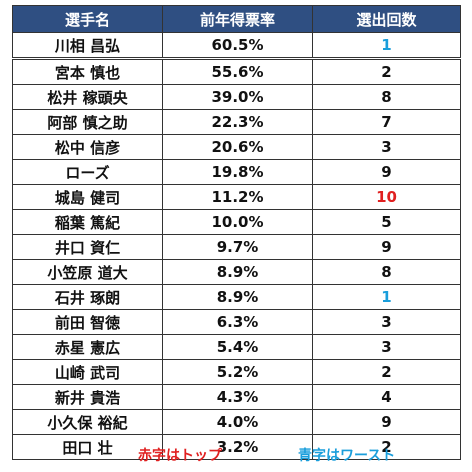 The width and height of the screenshot is (472, 472). What do you see at coordinates (87, 347) in the screenshot?
I see `player-name-cell: 赤星 憲広` at bounding box center [87, 347].